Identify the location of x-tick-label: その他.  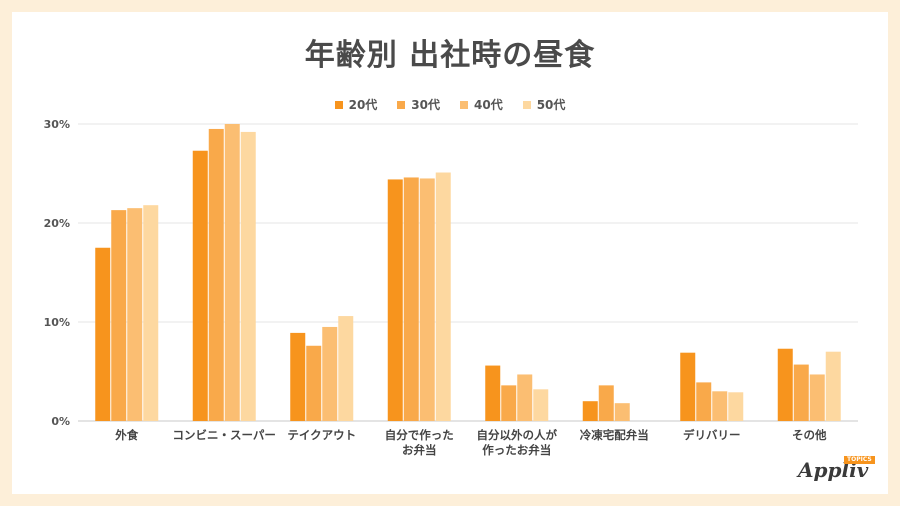
(809, 435).